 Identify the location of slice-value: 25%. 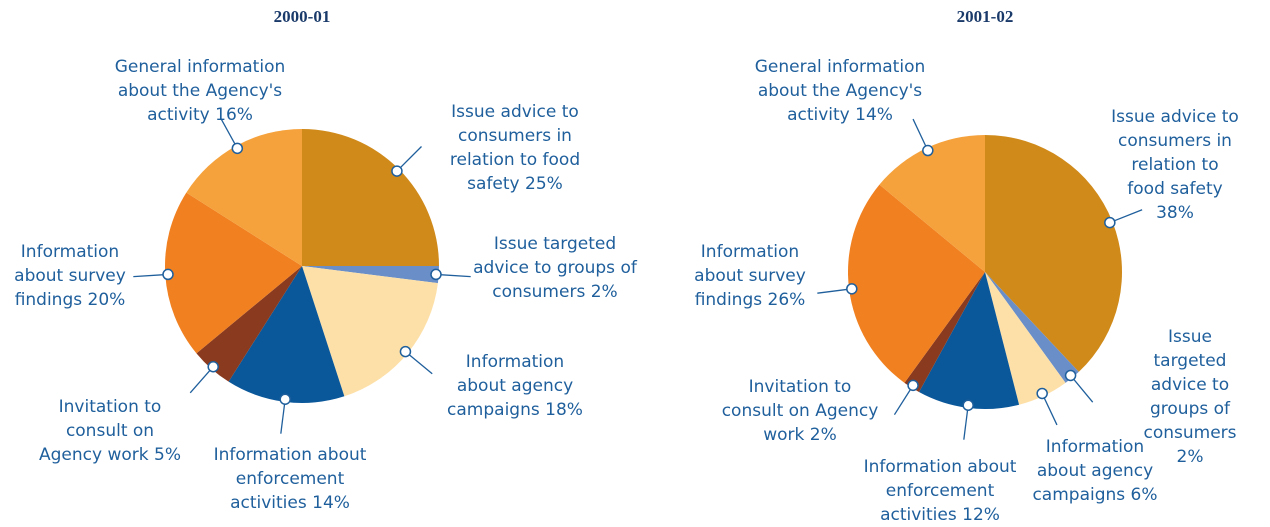
(544, 184).